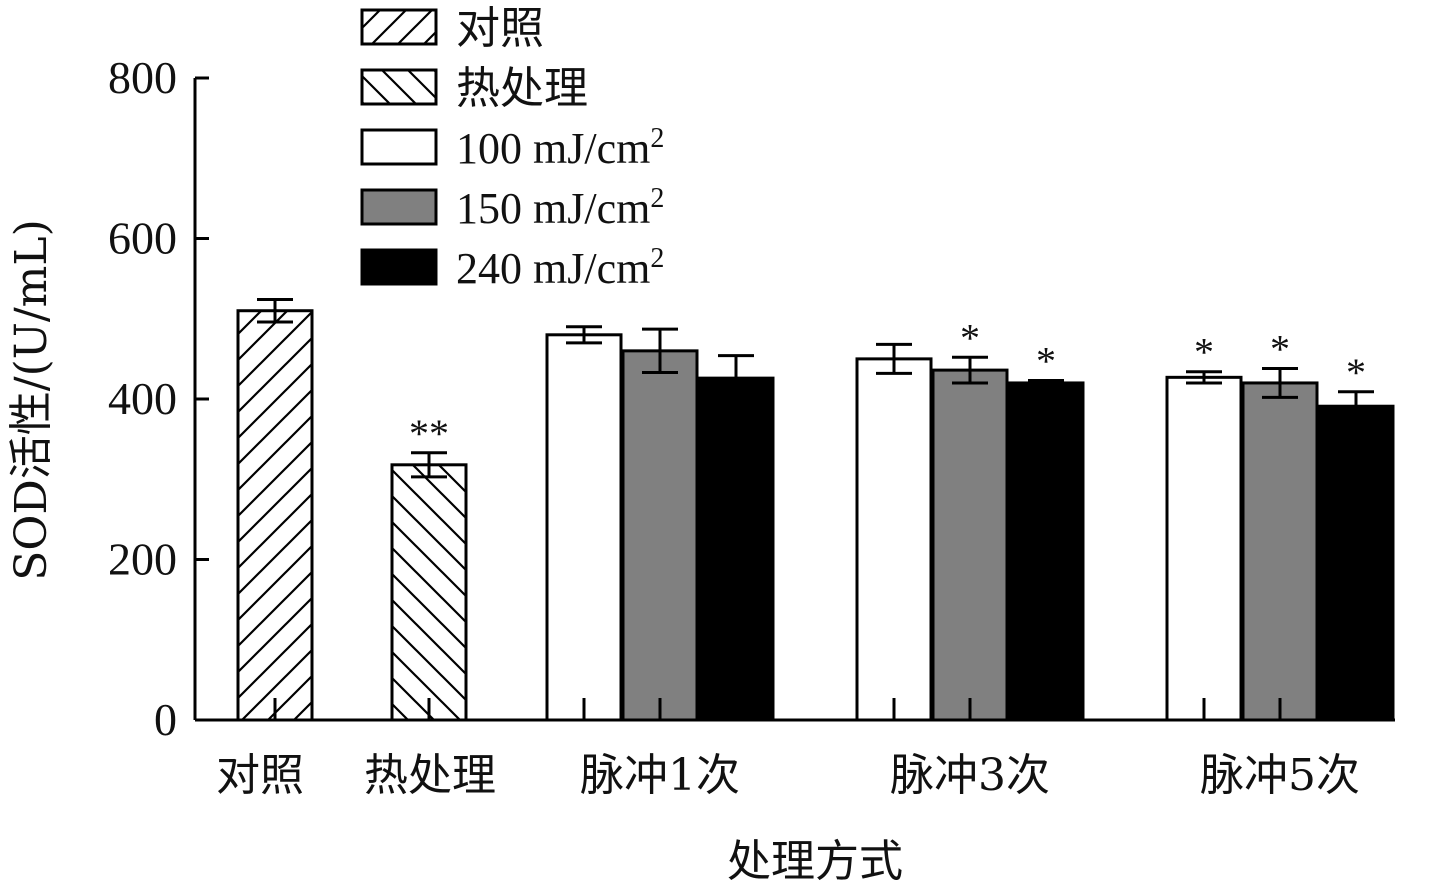  Describe the element at coordinates (165, 719) in the screenshot. I see `y-tick-label: 0` at that location.